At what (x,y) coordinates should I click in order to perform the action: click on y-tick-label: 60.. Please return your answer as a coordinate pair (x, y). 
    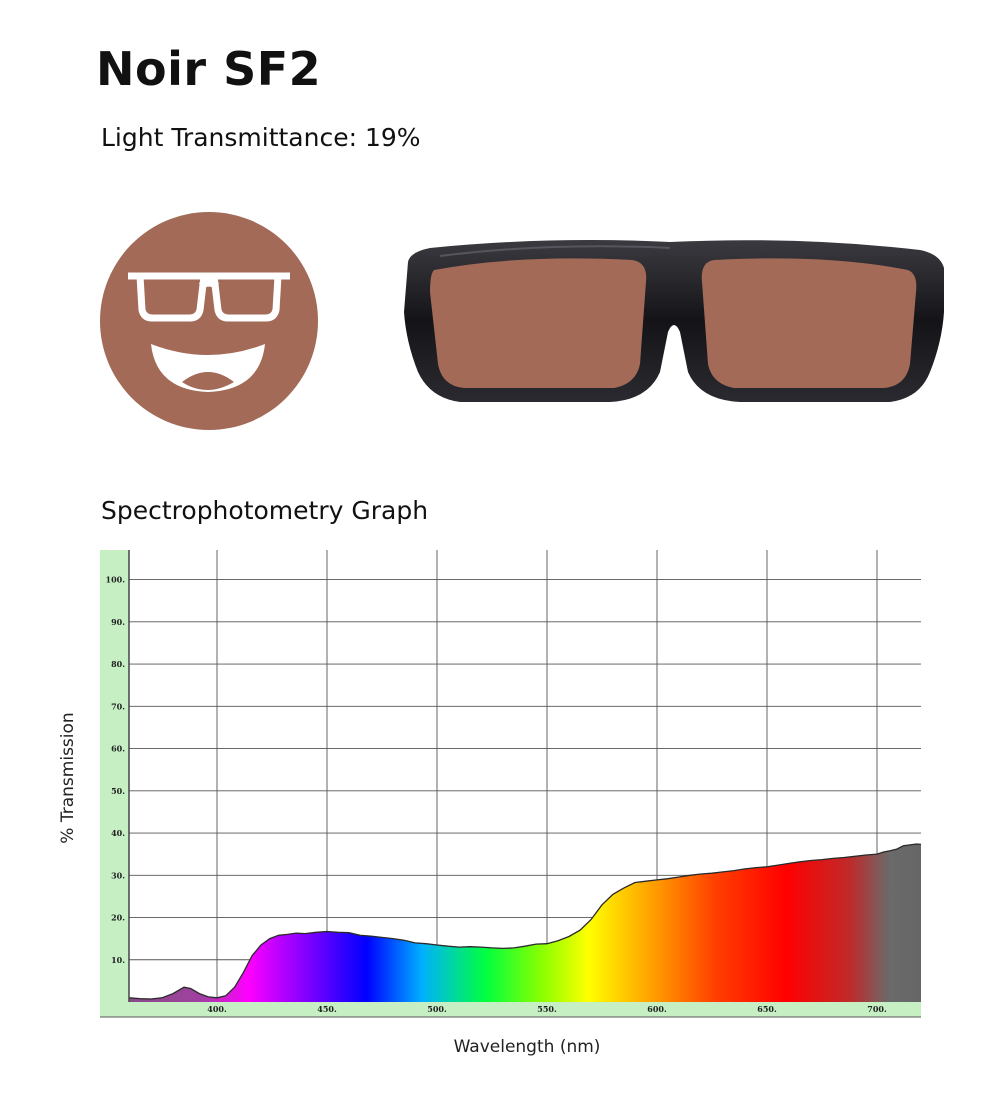
    Looking at the image, I should click on (118, 749).